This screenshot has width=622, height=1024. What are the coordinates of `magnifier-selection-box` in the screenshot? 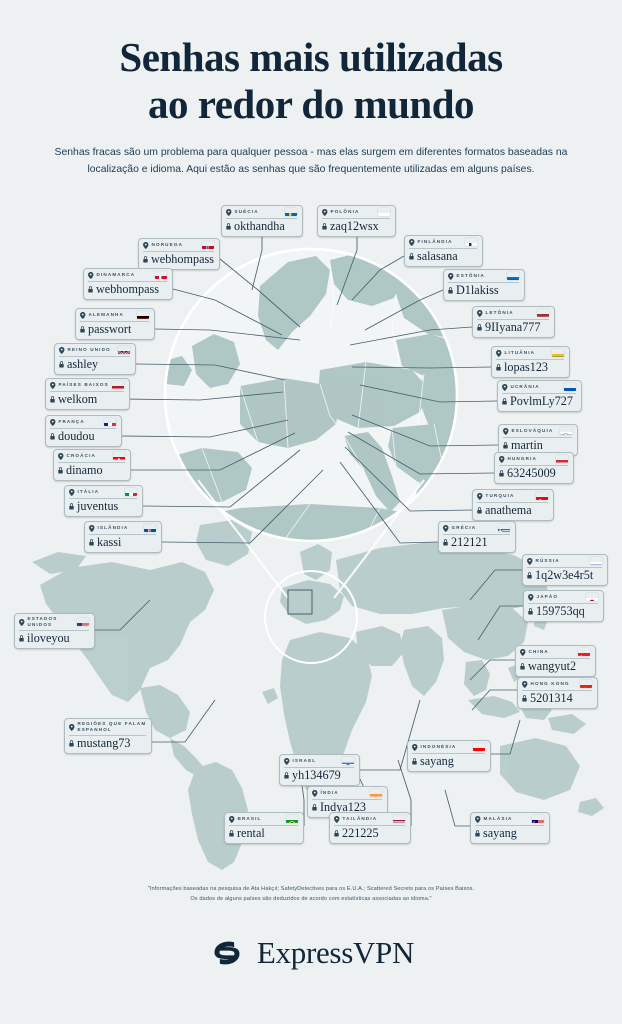 It's located at (300, 602).